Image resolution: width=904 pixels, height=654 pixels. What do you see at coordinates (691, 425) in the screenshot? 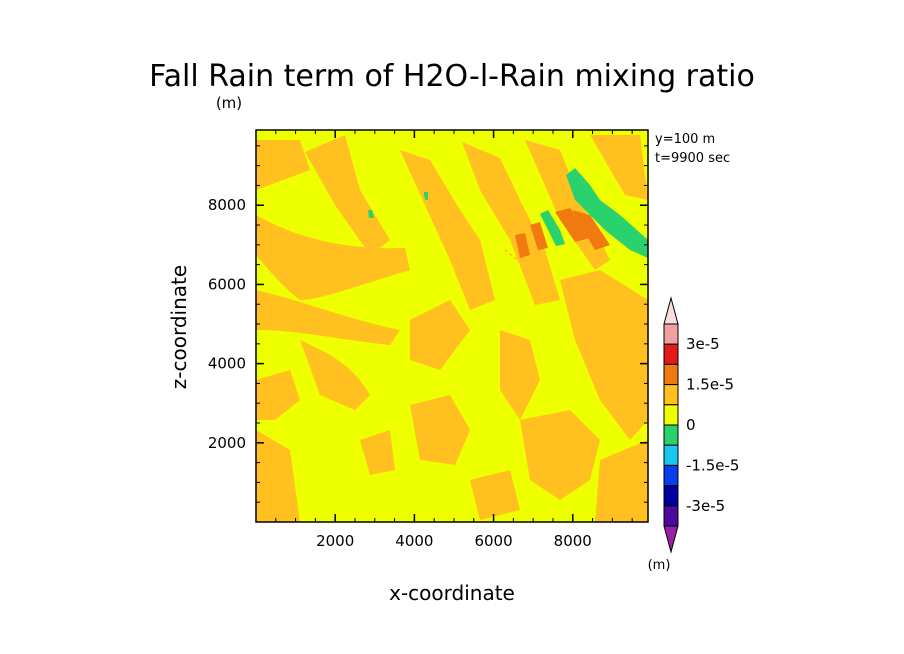
I see `colorbar-label: 0` at bounding box center [691, 425].